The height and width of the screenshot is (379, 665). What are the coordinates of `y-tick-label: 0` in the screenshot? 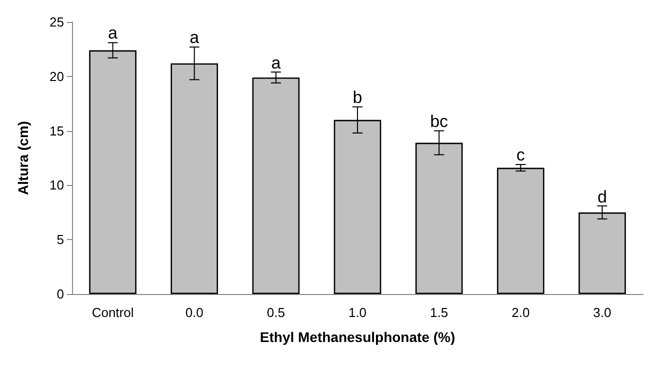 It's located at (60, 294).